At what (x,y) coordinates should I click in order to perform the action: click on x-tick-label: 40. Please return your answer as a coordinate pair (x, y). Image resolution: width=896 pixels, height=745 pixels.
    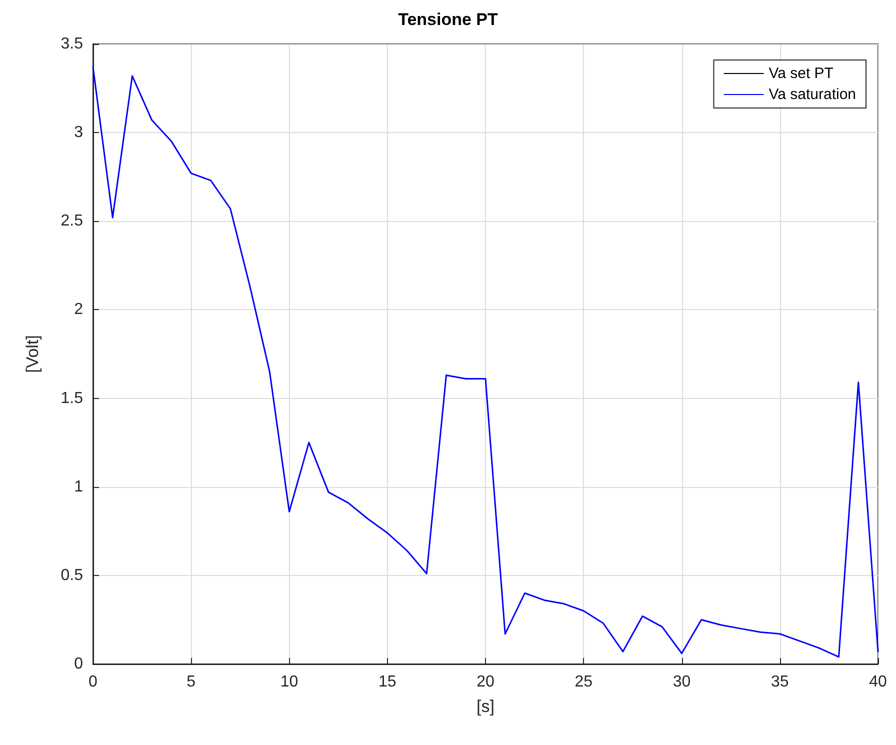
    Looking at the image, I should click on (878, 682).